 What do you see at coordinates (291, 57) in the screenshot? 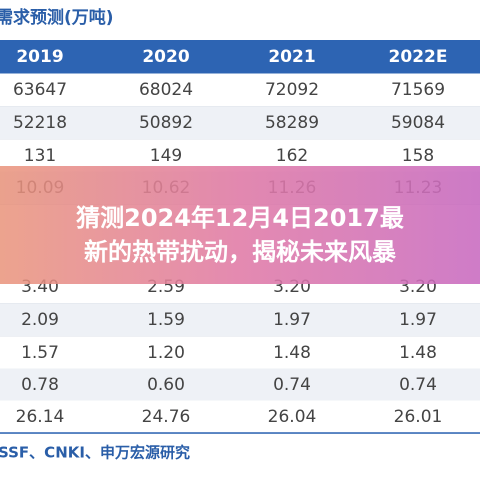
I see `column-header: 2021` at bounding box center [291, 57].